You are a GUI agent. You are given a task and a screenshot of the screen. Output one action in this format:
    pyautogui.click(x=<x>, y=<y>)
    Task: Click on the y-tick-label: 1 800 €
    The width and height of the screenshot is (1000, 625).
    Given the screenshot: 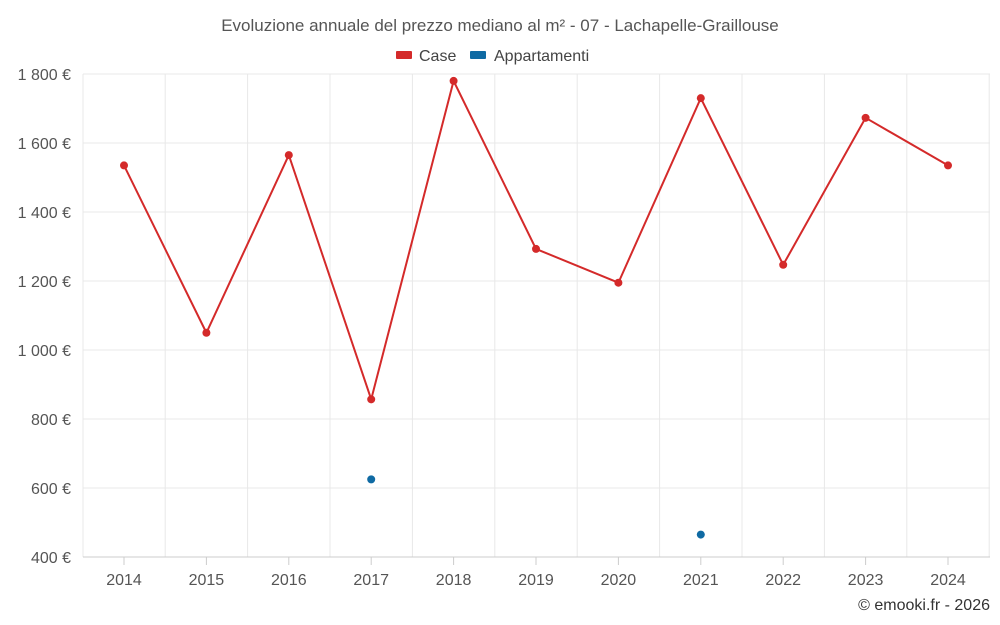 What is the action you would take?
    pyautogui.click(x=44, y=75)
    